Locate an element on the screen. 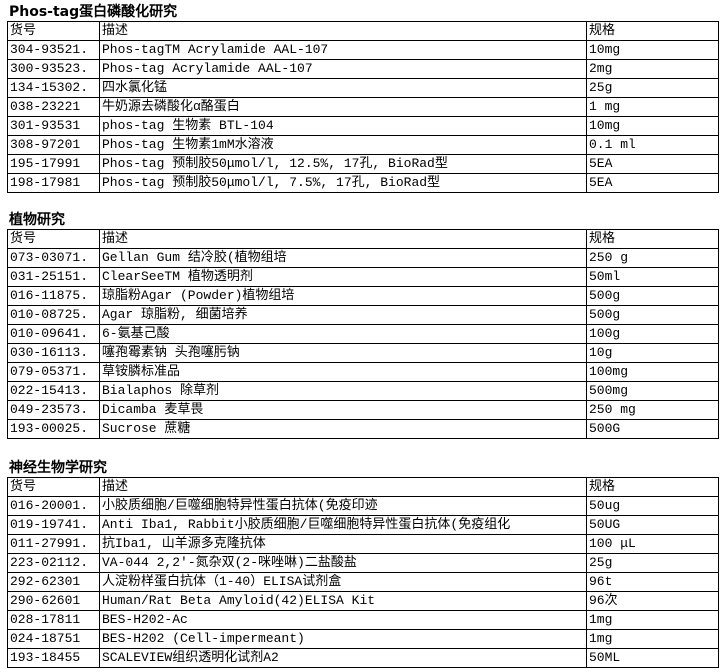 Image resolution: width=723 pixels, height=672 pixels. cell-code: 308-97201 is located at coordinates (53, 145).